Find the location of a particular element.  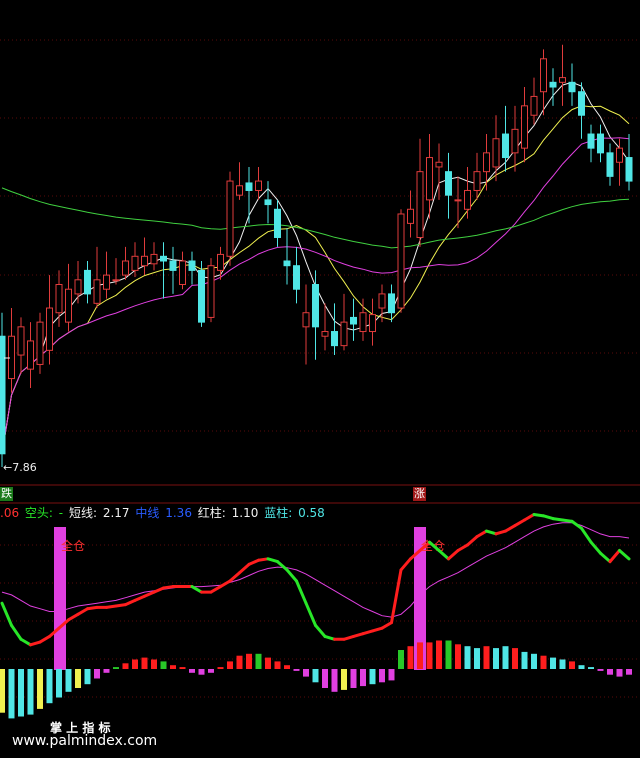

legend-hongzhu-label: 红柱: is located at coordinates (211, 513).